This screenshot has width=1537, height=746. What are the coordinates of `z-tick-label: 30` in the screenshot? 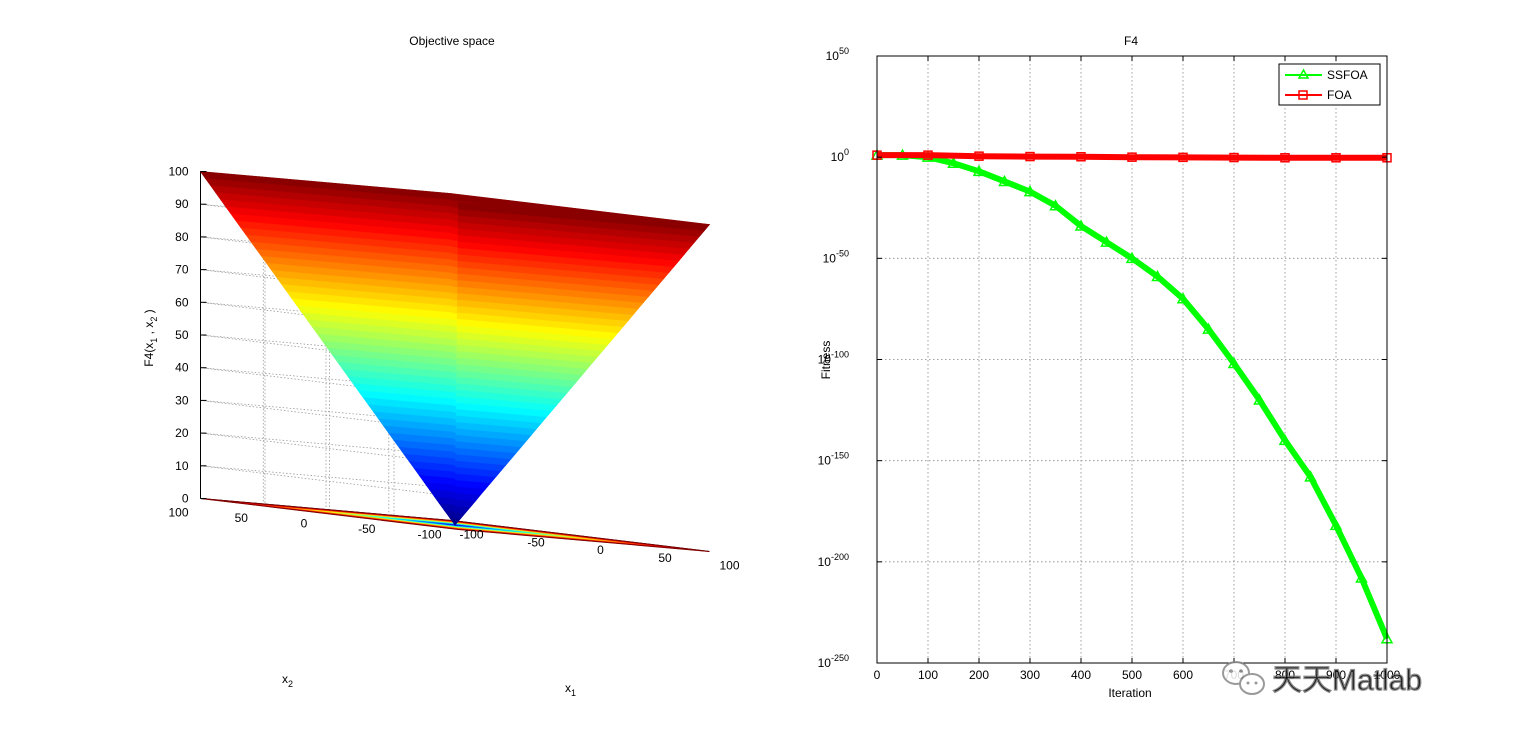 It's located at (182, 400).